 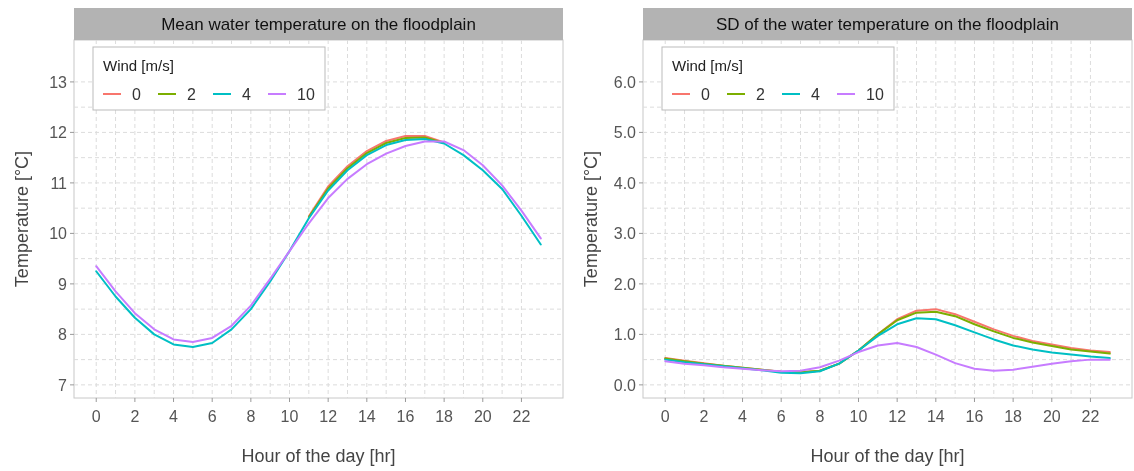 What do you see at coordinates (625, 335) in the screenshot?
I see `y-tick-label: 1.0` at bounding box center [625, 335].